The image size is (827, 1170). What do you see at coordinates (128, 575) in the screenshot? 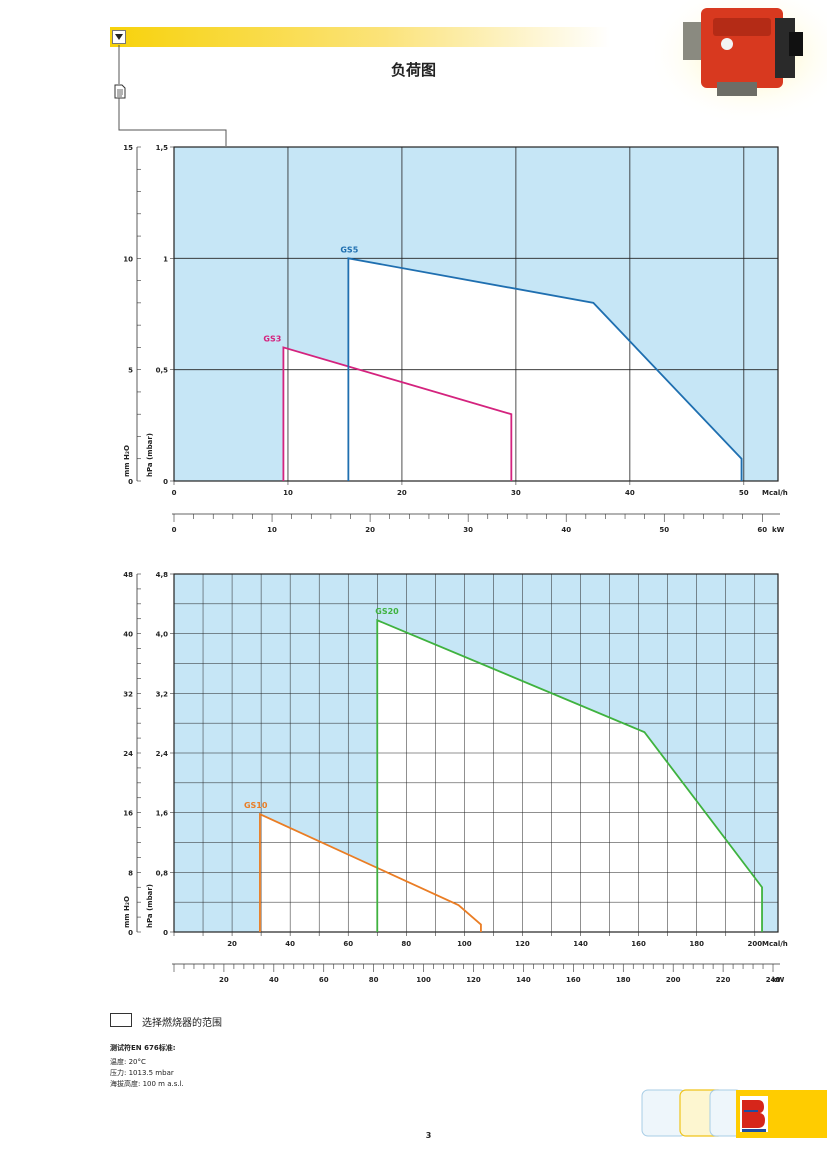
I see `mmH2O-tick-label: 48` at bounding box center [128, 575].